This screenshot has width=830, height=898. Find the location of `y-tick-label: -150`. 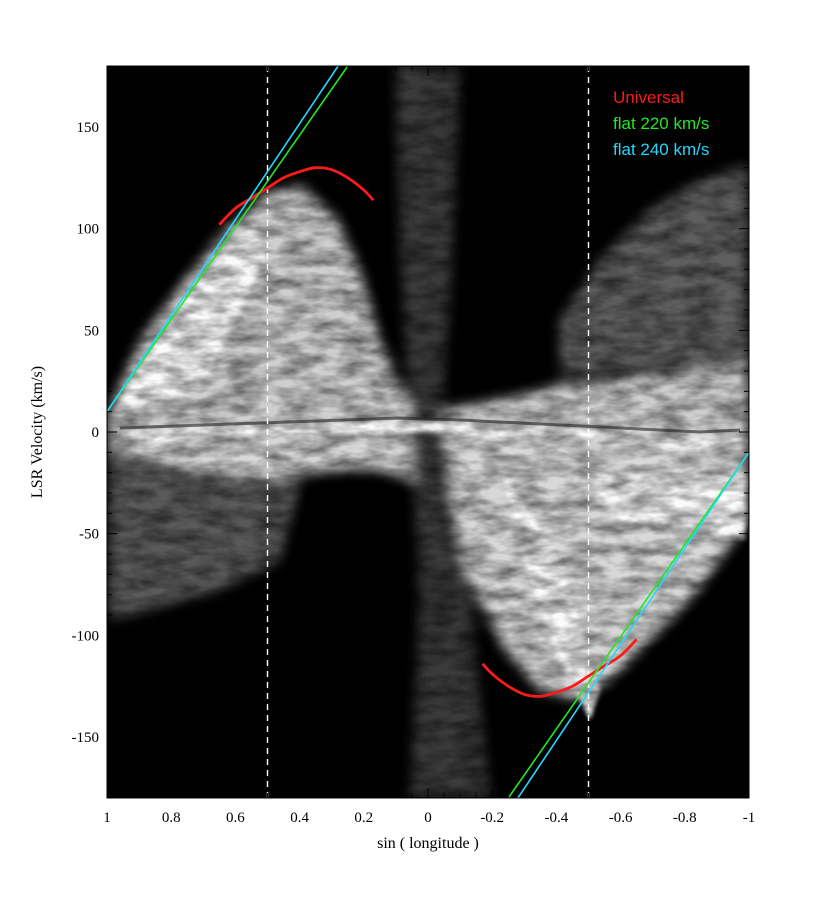

y-tick-label: -150 is located at coordinates (86, 738).